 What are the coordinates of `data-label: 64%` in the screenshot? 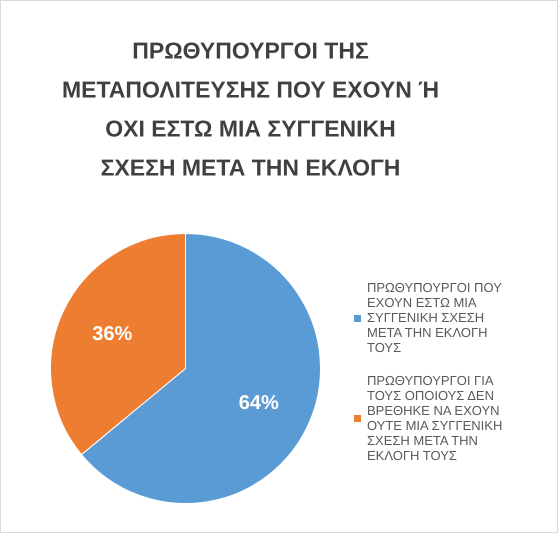 It's located at (259, 403).